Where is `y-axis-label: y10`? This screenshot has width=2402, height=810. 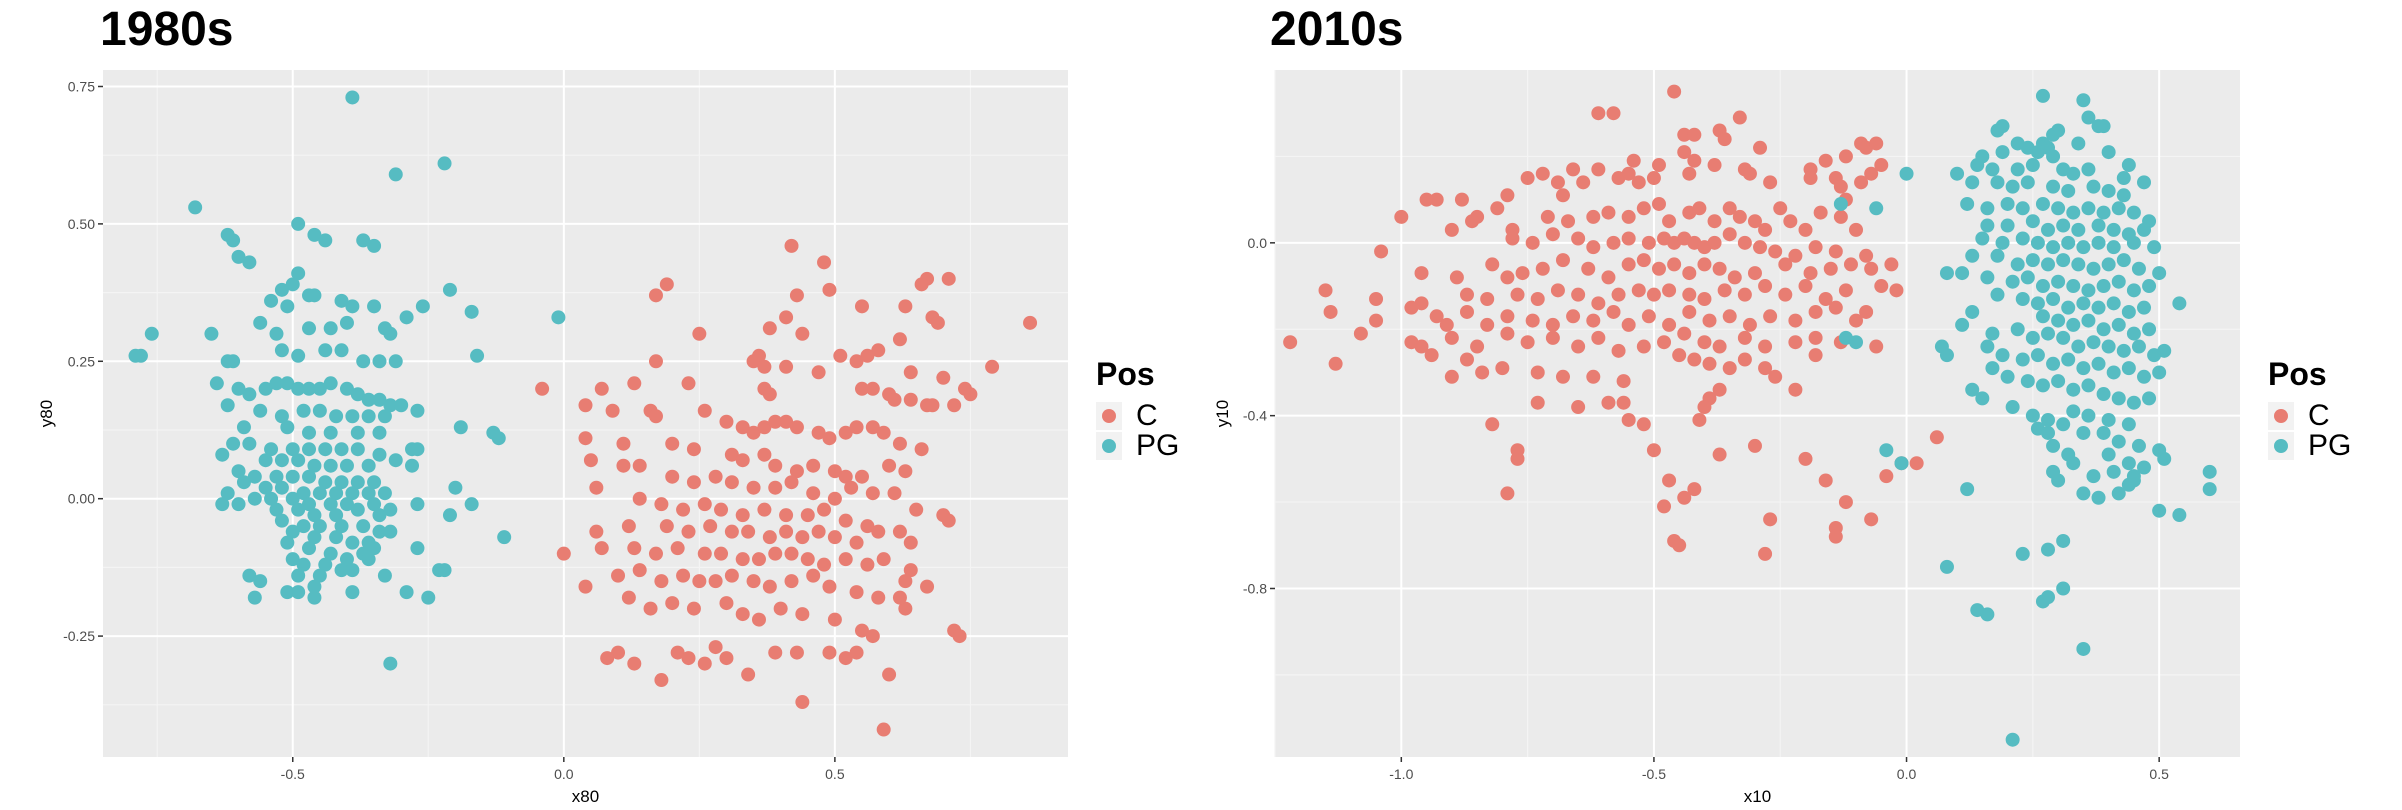 y-axis-label: y10 is located at coordinates (1222, 413).